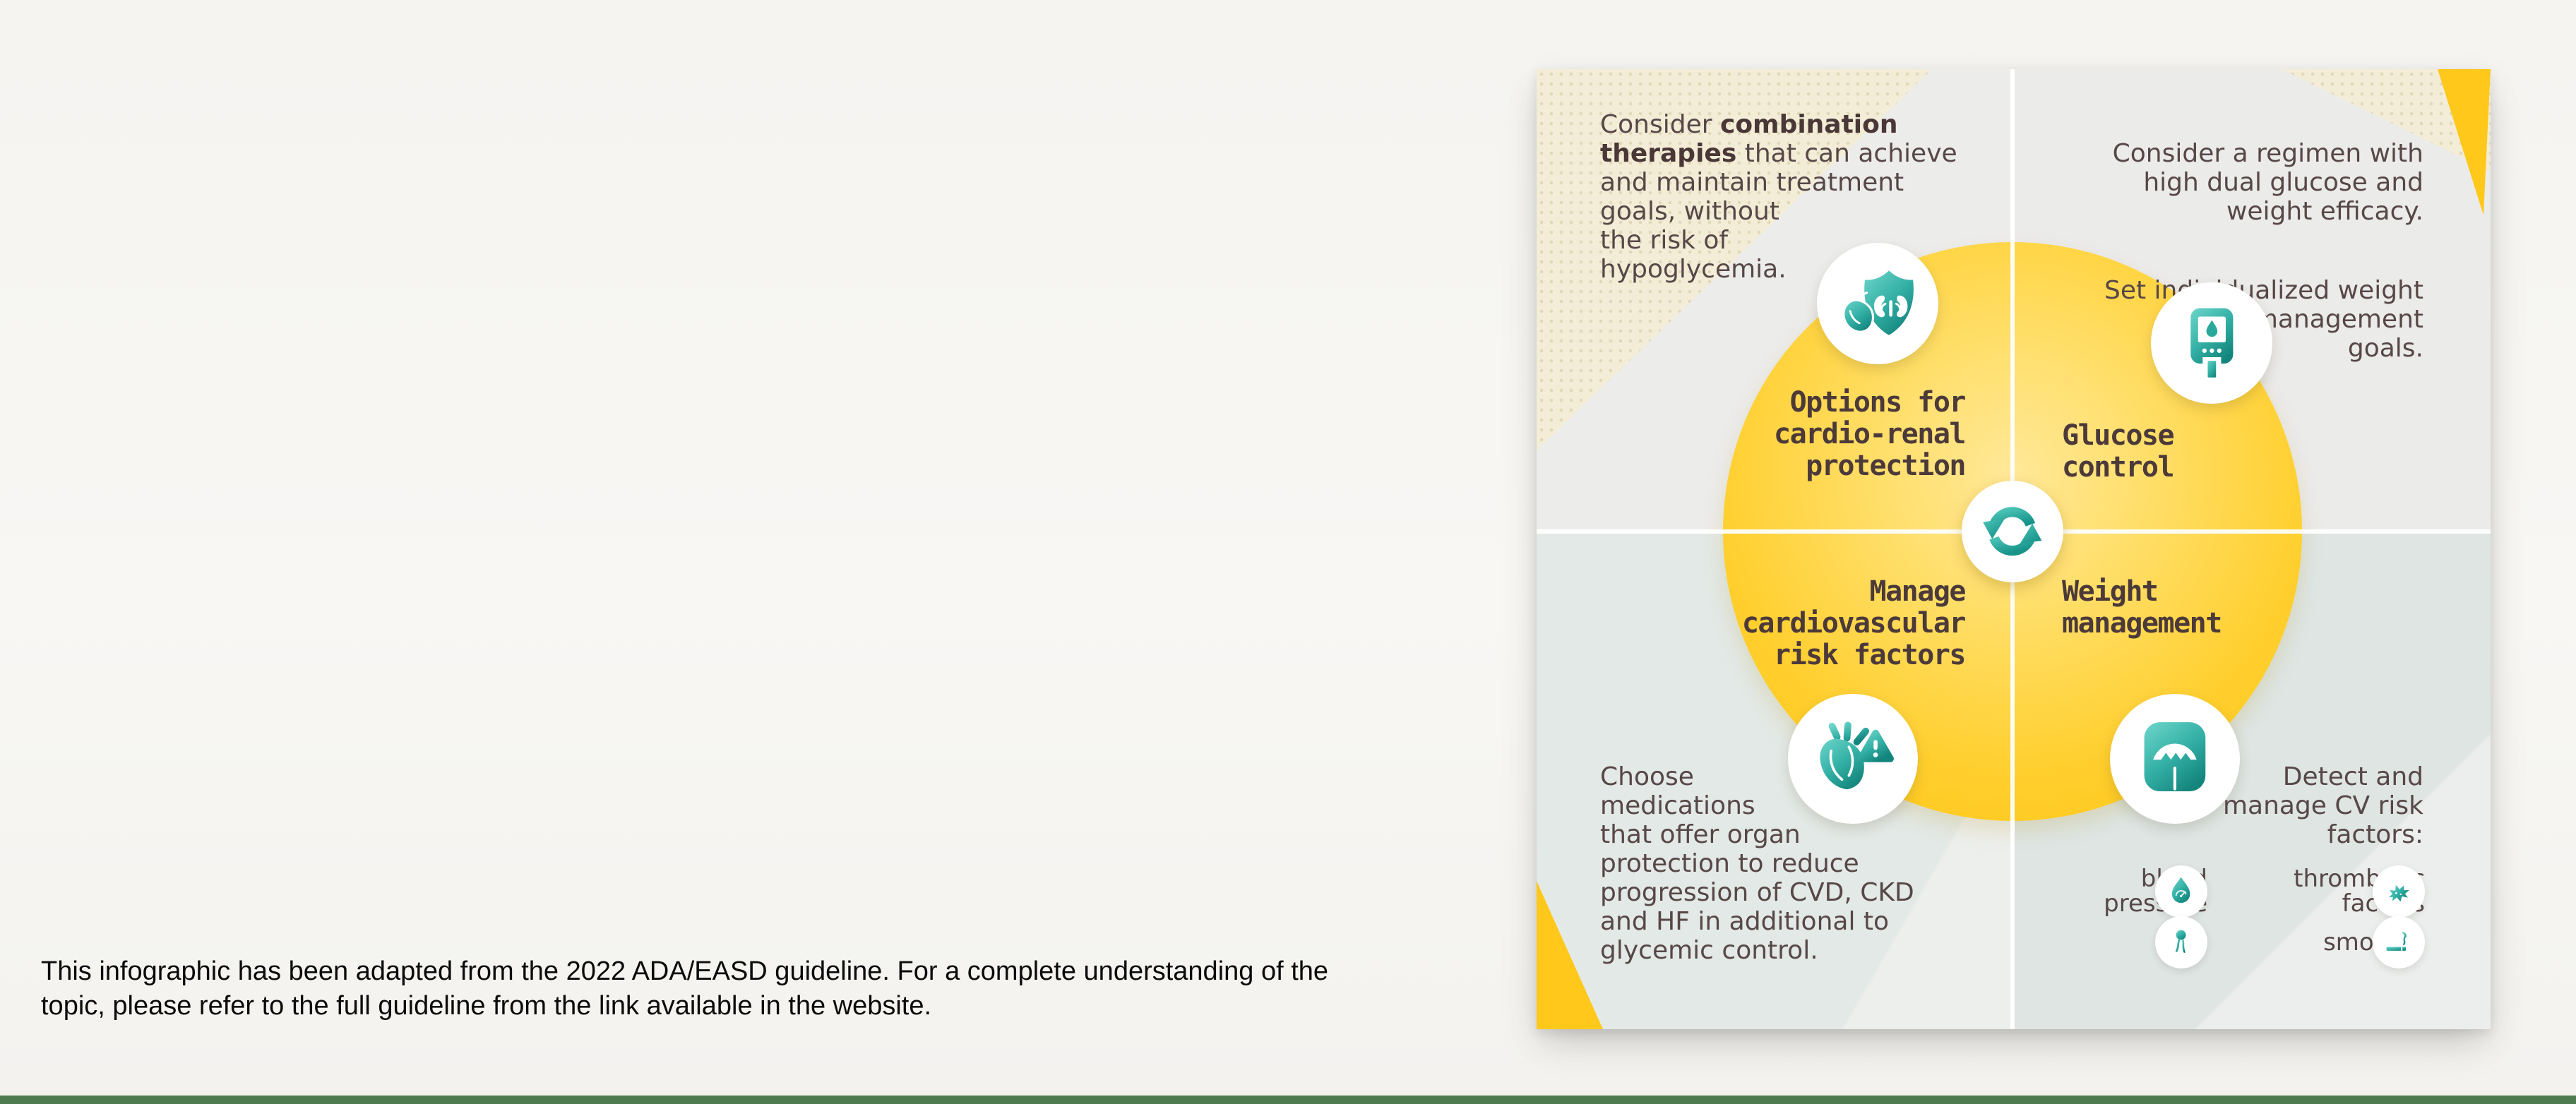 The image size is (2576, 1104). Describe the element at coordinates (1854, 623) in the screenshot. I see `label-cv-risk: Manage cardiovascular risk factors` at that location.